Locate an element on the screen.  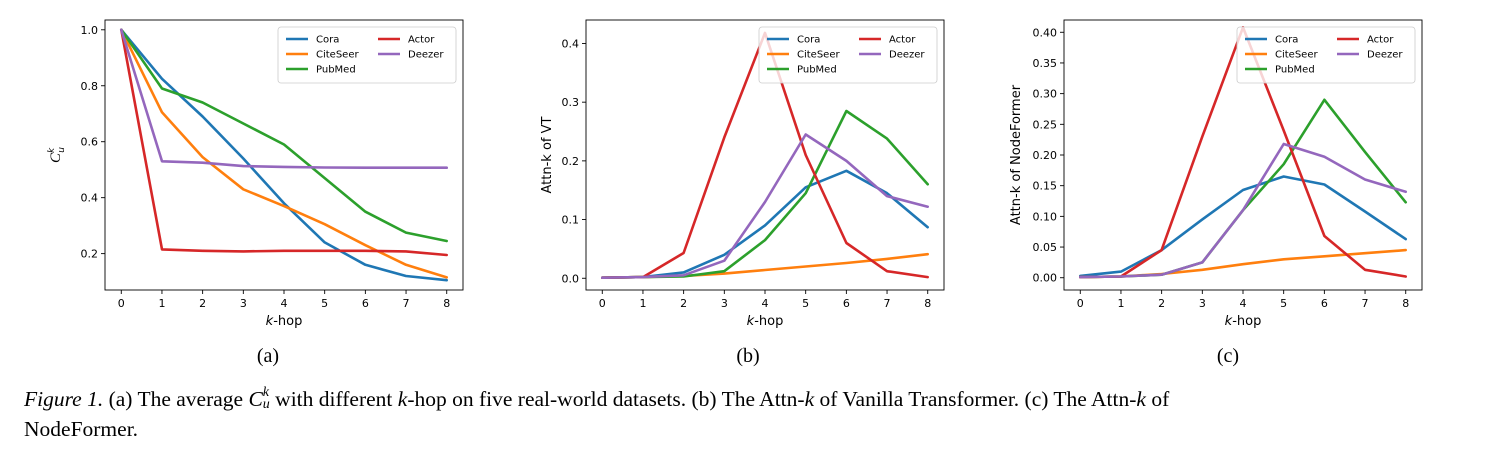
caption-text-d: of Vanilla Transformer. (c) The Attn- is located at coordinates (978, 399).